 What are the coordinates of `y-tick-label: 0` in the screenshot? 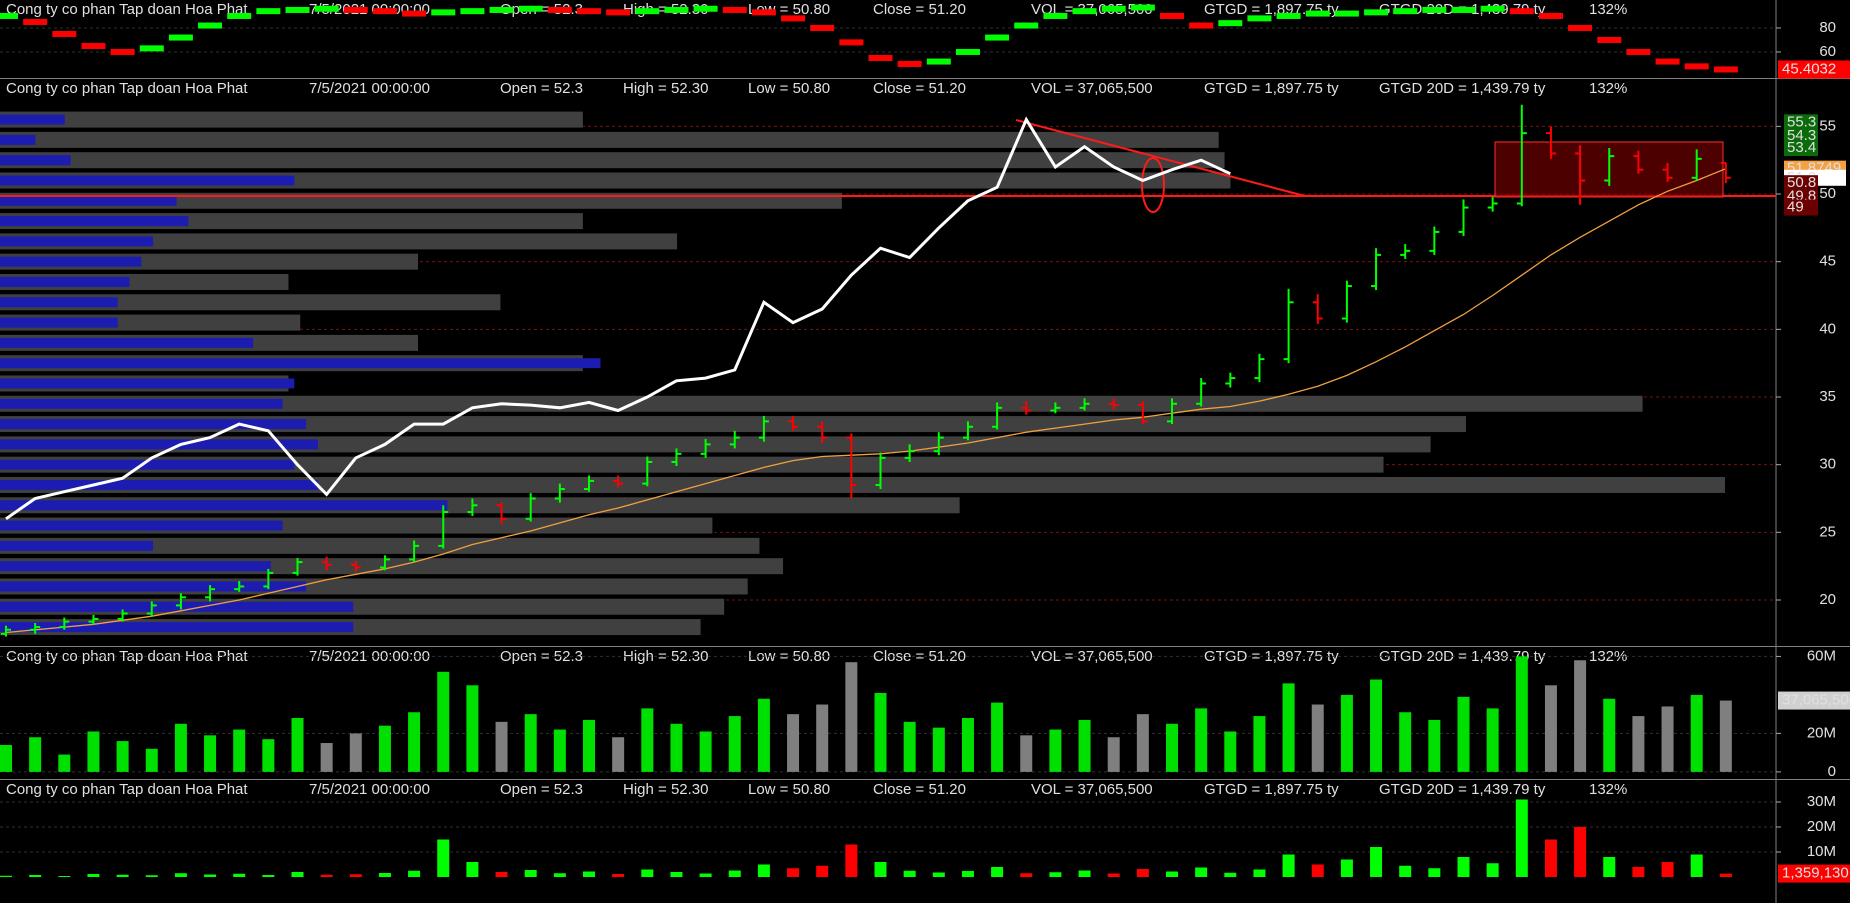 It's located at (1832, 771).